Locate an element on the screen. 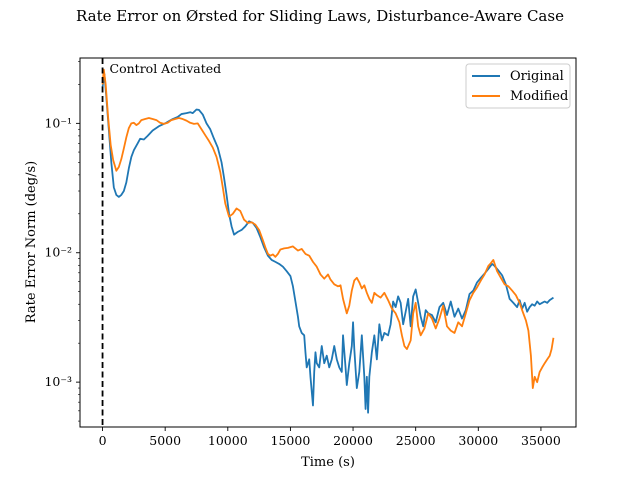 This screenshot has width=640, height=480. x-tick-label: 5000 is located at coordinates (165, 440).